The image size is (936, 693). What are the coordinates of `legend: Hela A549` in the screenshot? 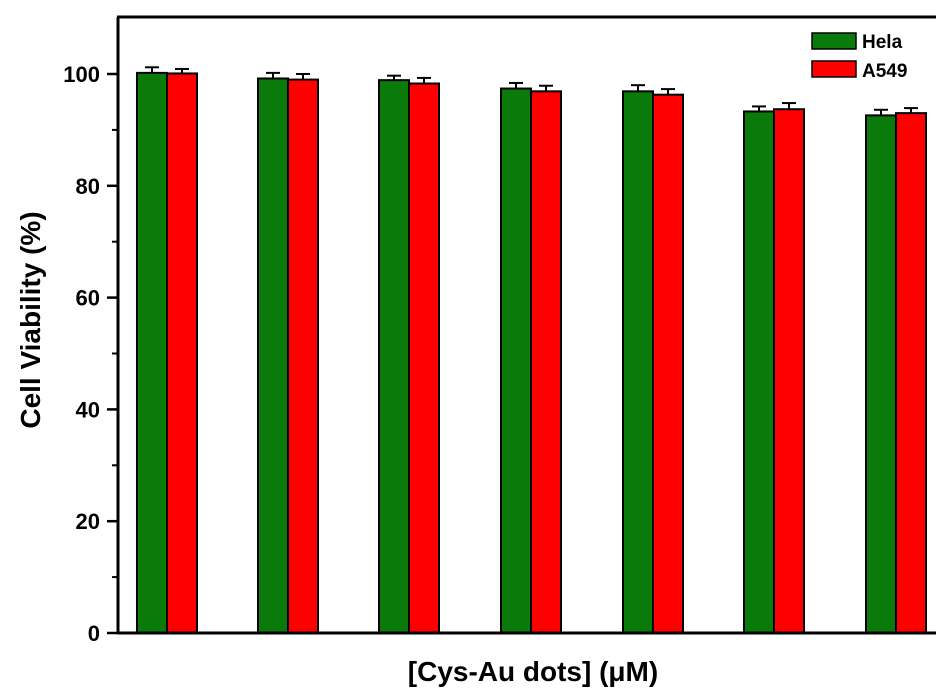 It's located at (859, 57).